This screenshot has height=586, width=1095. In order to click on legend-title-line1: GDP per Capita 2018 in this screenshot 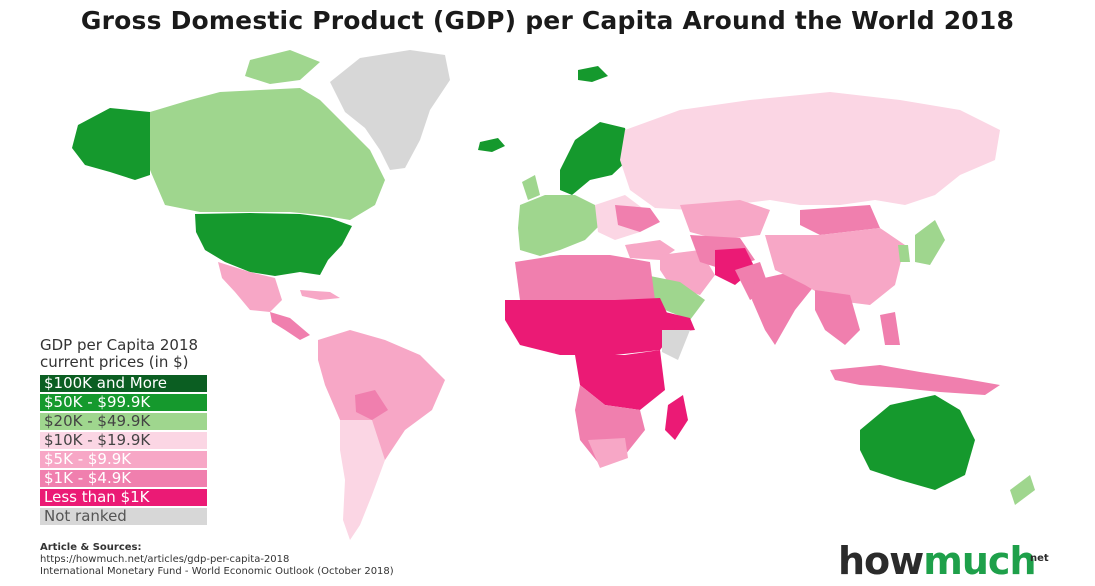, I will do `click(119, 345)`.